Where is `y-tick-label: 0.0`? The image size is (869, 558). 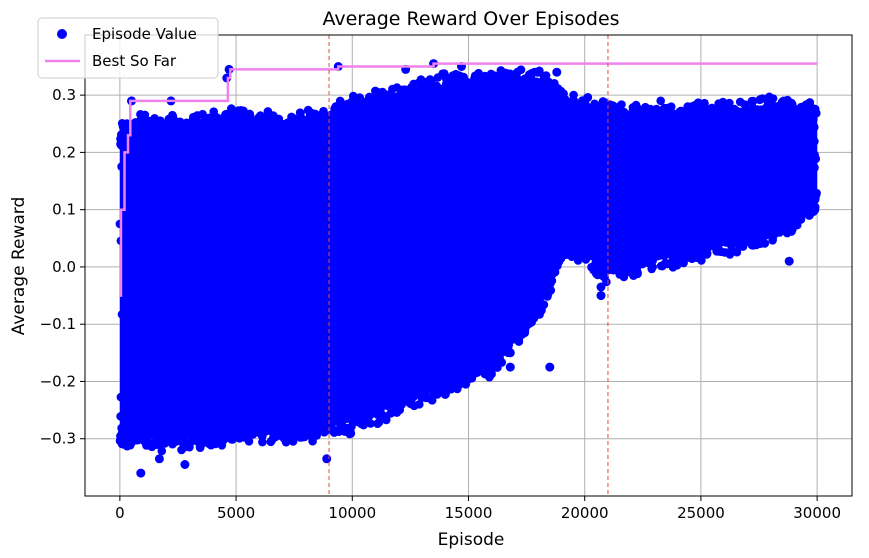
y-tick-label: 0.0 is located at coordinates (64, 267).